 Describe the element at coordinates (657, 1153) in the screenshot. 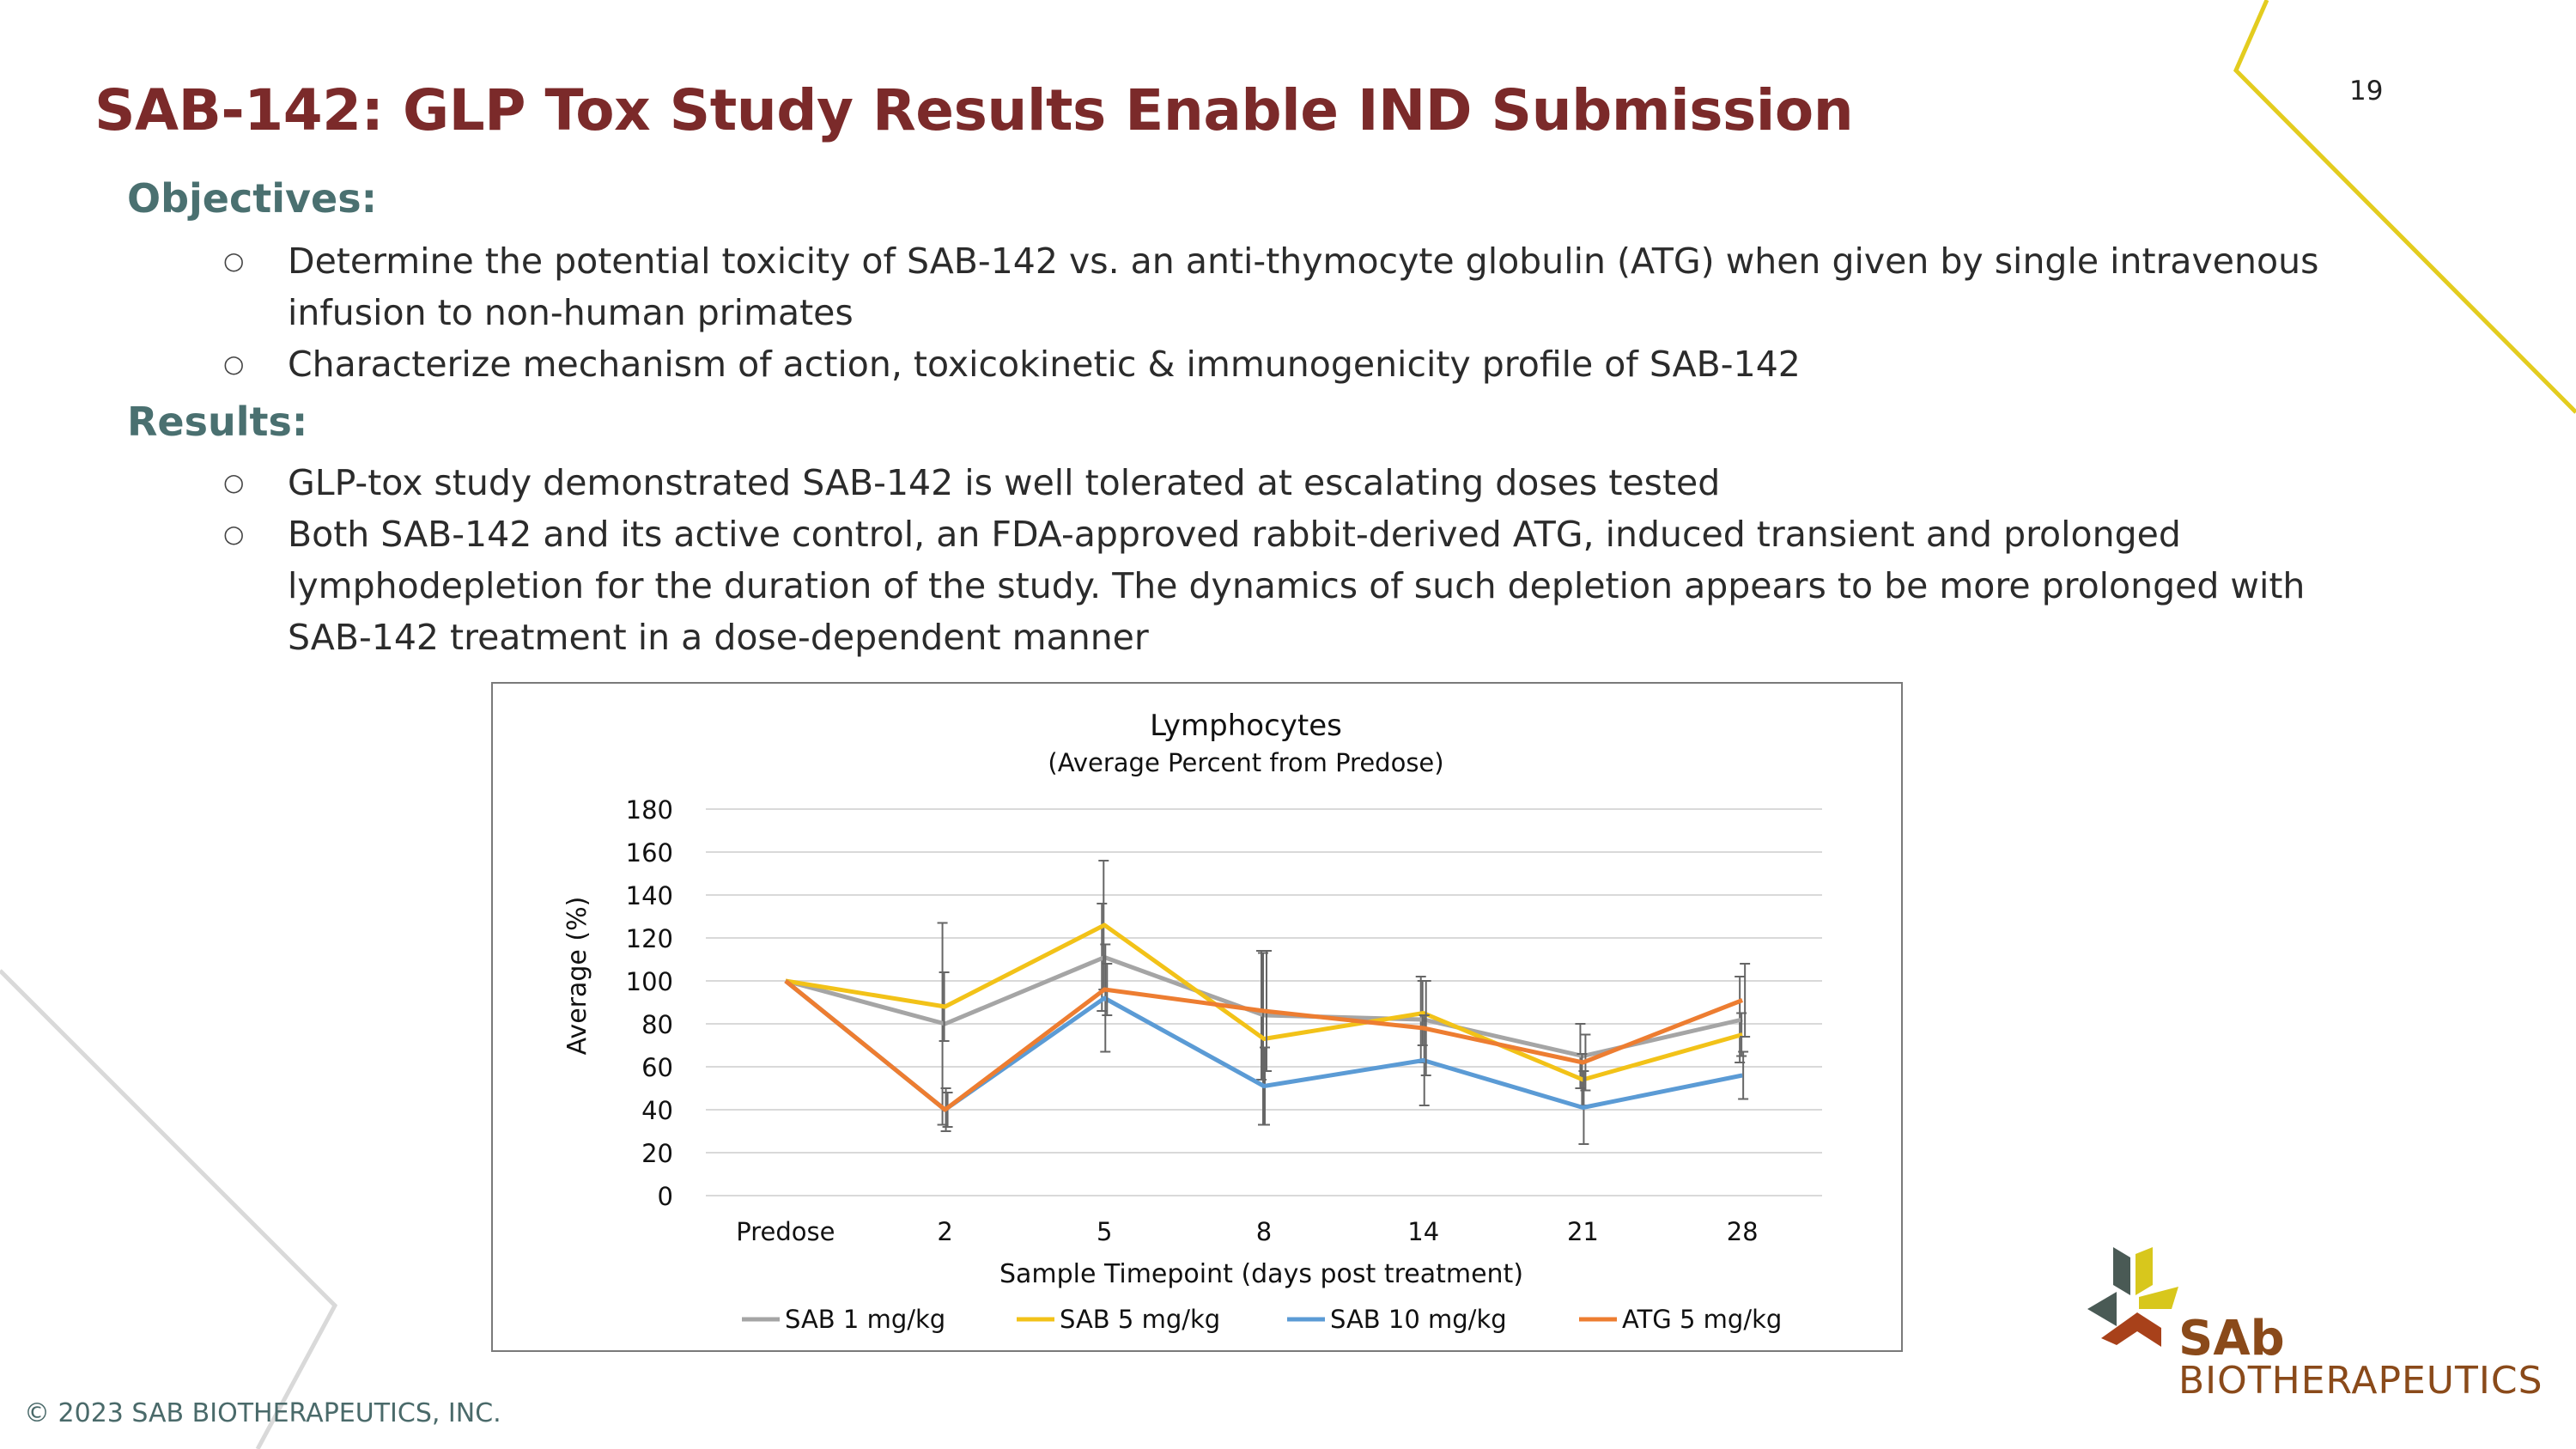

I see `y-tick-label: 20` at that location.